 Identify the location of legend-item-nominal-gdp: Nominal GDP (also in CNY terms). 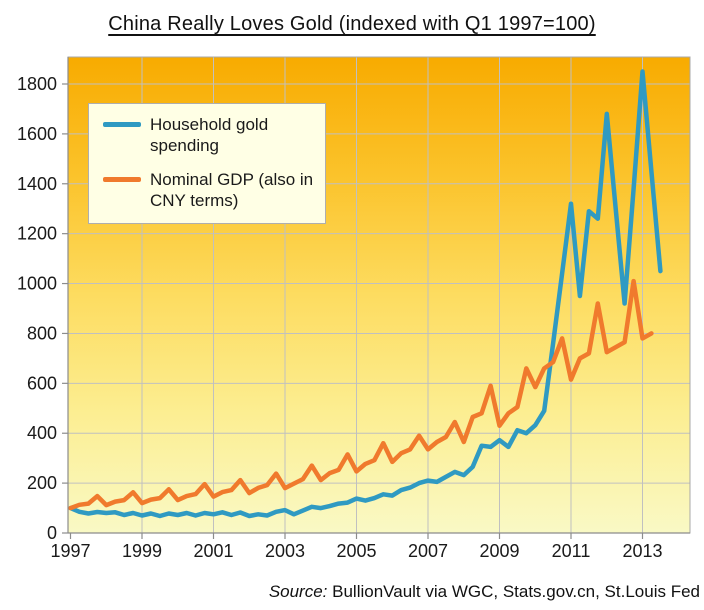
(210, 190).